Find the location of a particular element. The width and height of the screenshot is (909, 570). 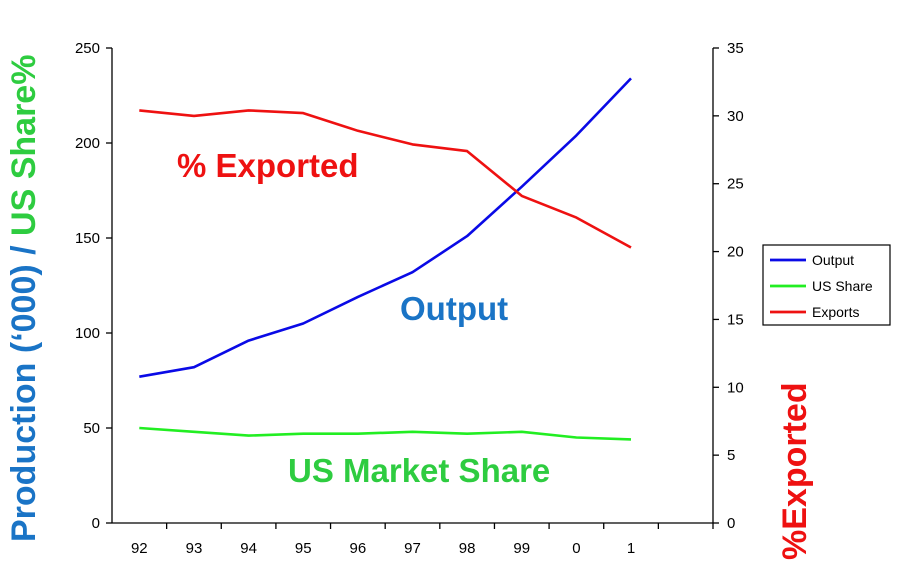

x-tick-label: 99 is located at coordinates (521, 548).